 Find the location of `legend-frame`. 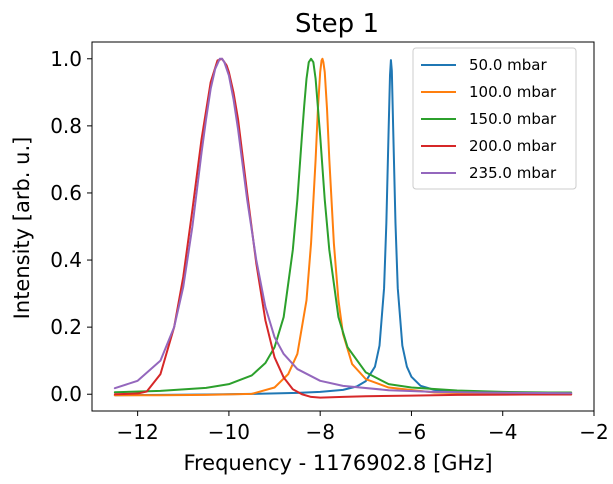

legend-frame is located at coordinates (494, 118).